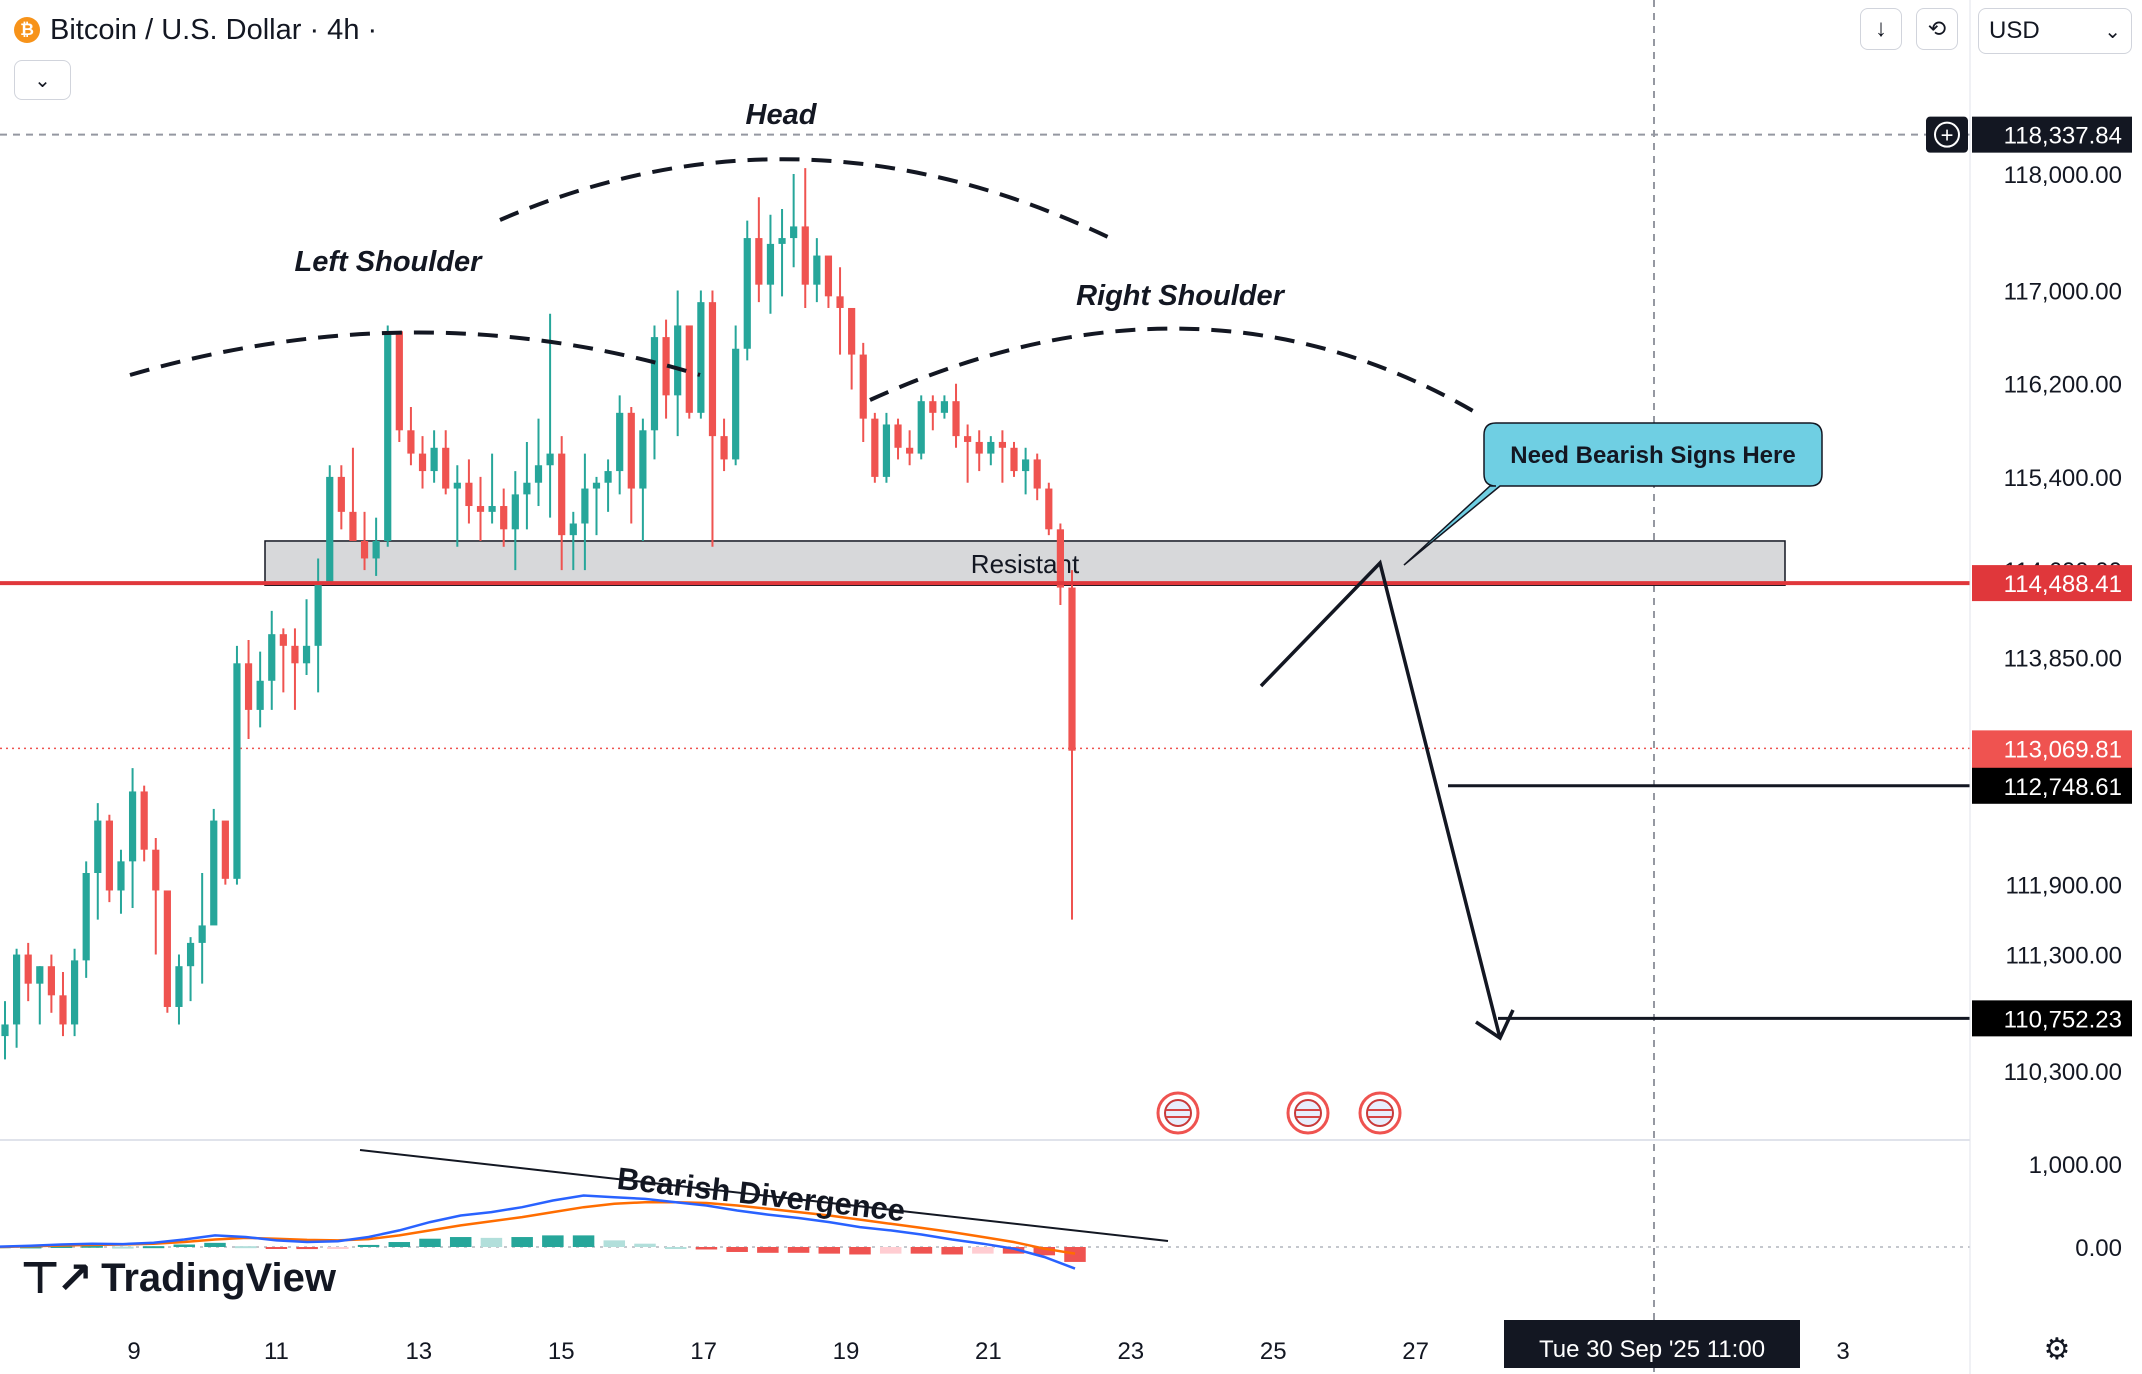 This screenshot has height=1374, width=2142. I want to click on right-shoulder-arc, so click(1175, 371).